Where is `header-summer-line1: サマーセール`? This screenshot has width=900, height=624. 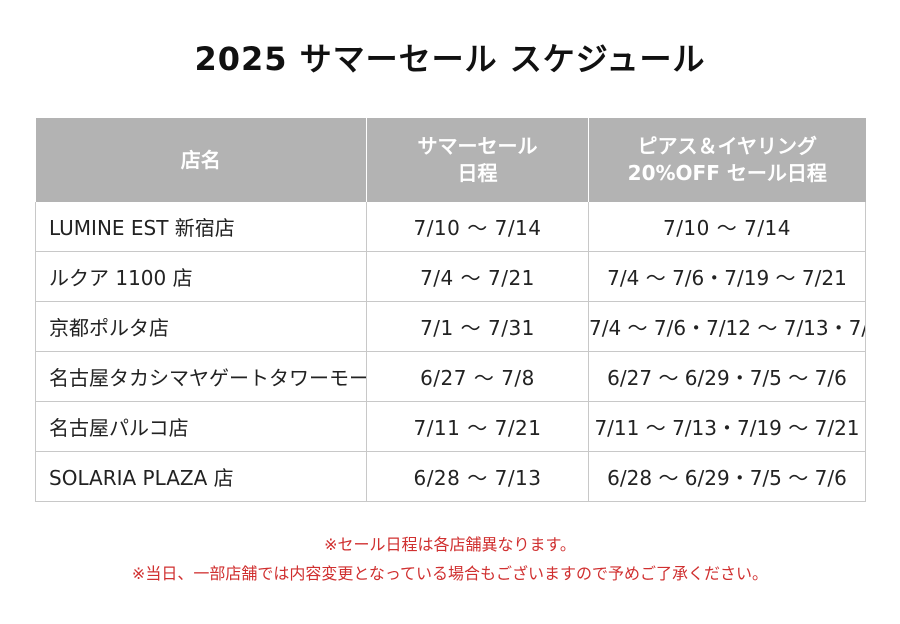
header-summer-line1: サマーセール is located at coordinates (477, 146).